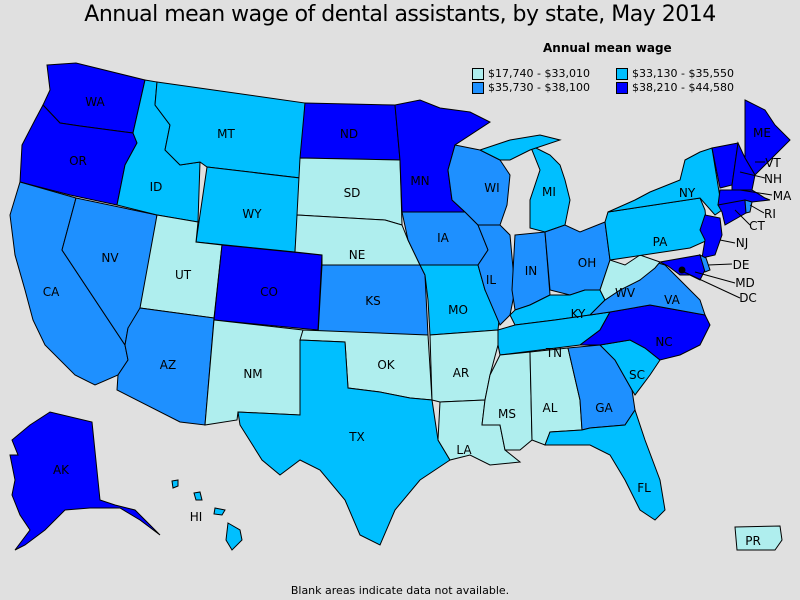 This screenshot has width=800, height=600. Describe the element at coordinates (356, 437) in the screenshot. I see `label-TX: TX` at that location.